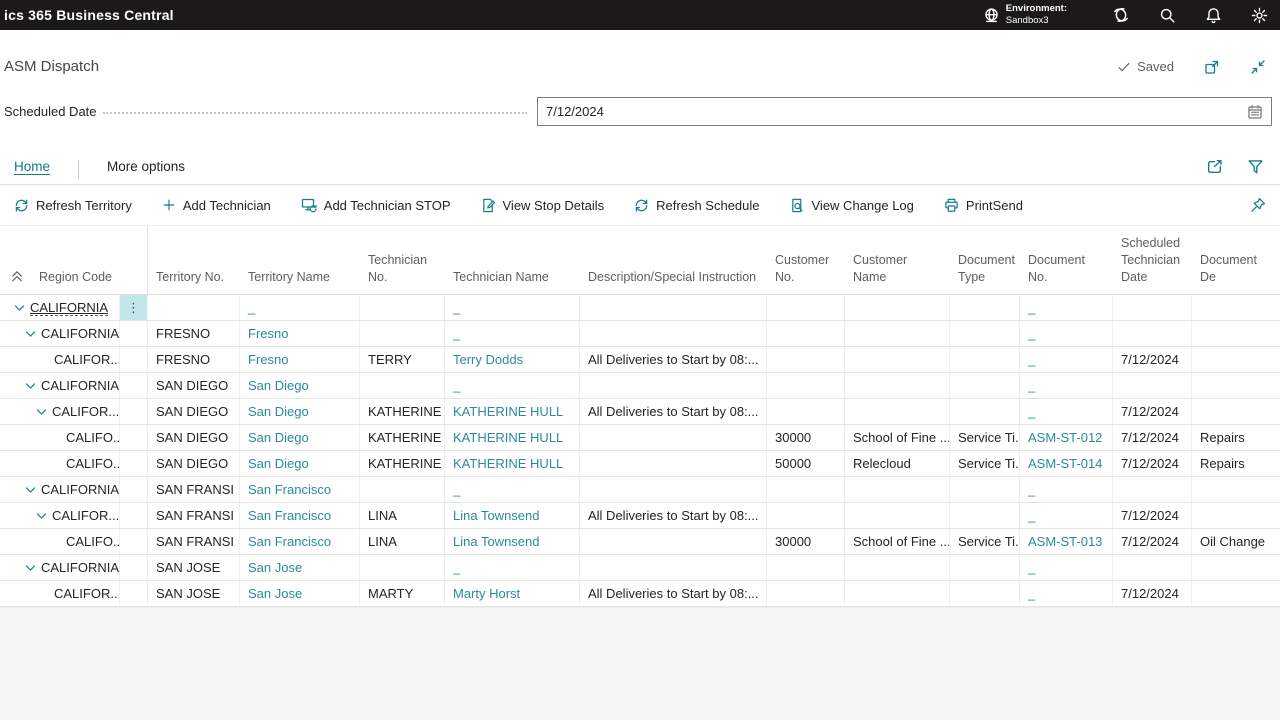  Describe the element at coordinates (300, 307) in the screenshot. I see `territory-name-cell: _` at that location.